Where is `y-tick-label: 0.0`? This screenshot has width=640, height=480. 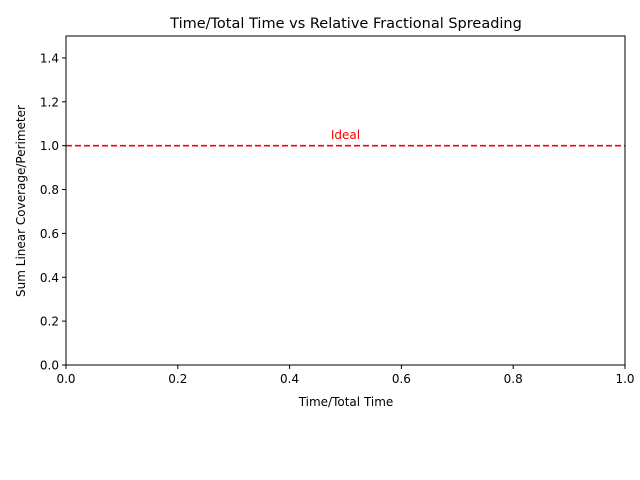 y-tick-label: 0.0 is located at coordinates (49, 366).